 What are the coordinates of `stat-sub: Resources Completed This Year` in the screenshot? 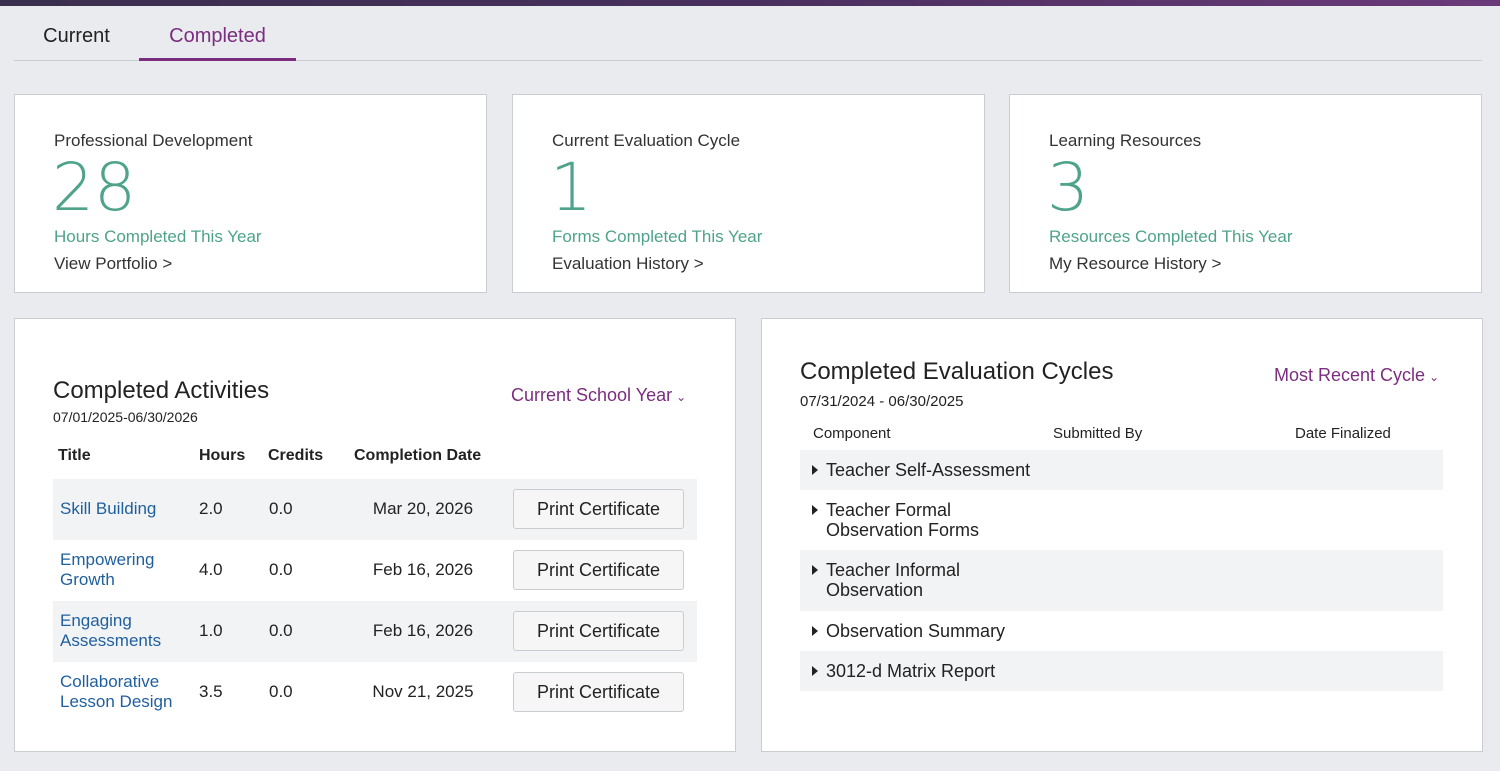 It's located at (1171, 236).